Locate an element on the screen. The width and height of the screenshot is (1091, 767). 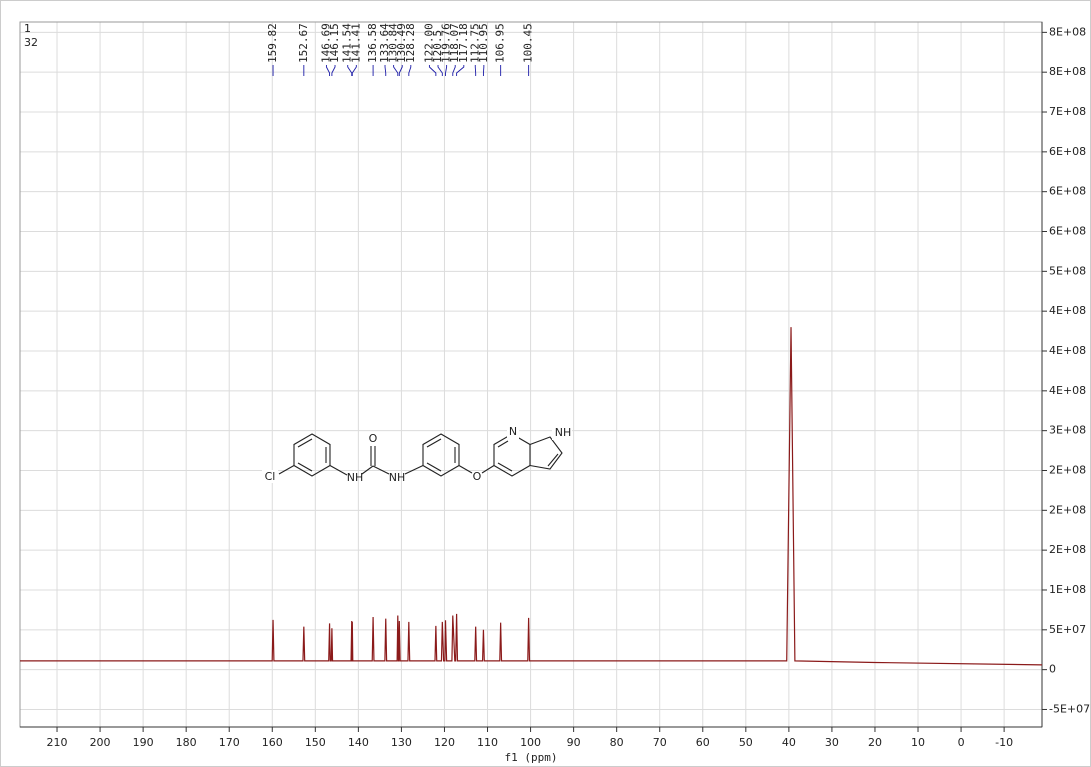
x-tick-label: 100 is located at coordinates (530, 742).